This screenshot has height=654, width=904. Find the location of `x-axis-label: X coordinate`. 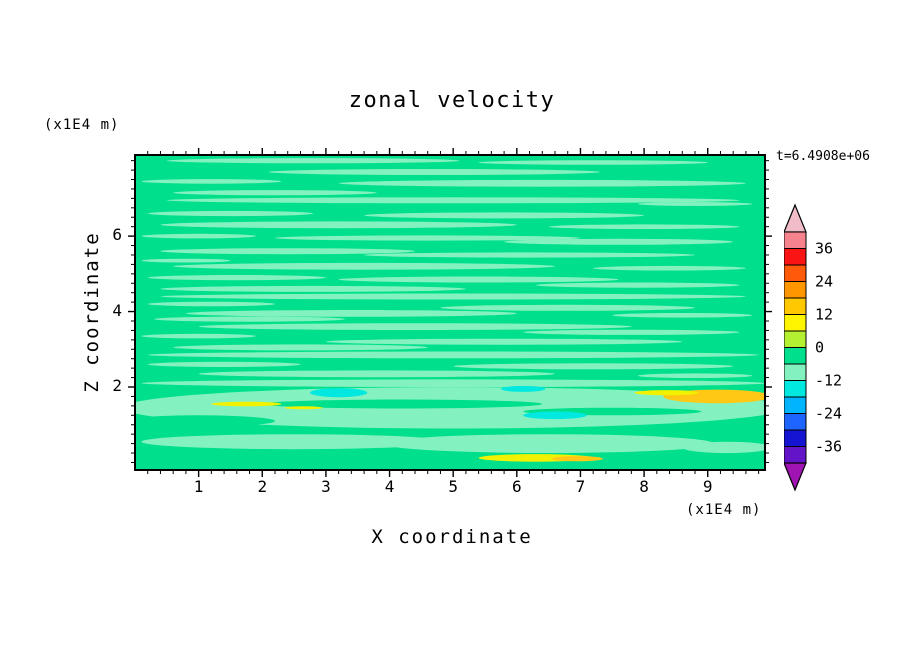

x-axis-label: X coordinate is located at coordinates (452, 537).